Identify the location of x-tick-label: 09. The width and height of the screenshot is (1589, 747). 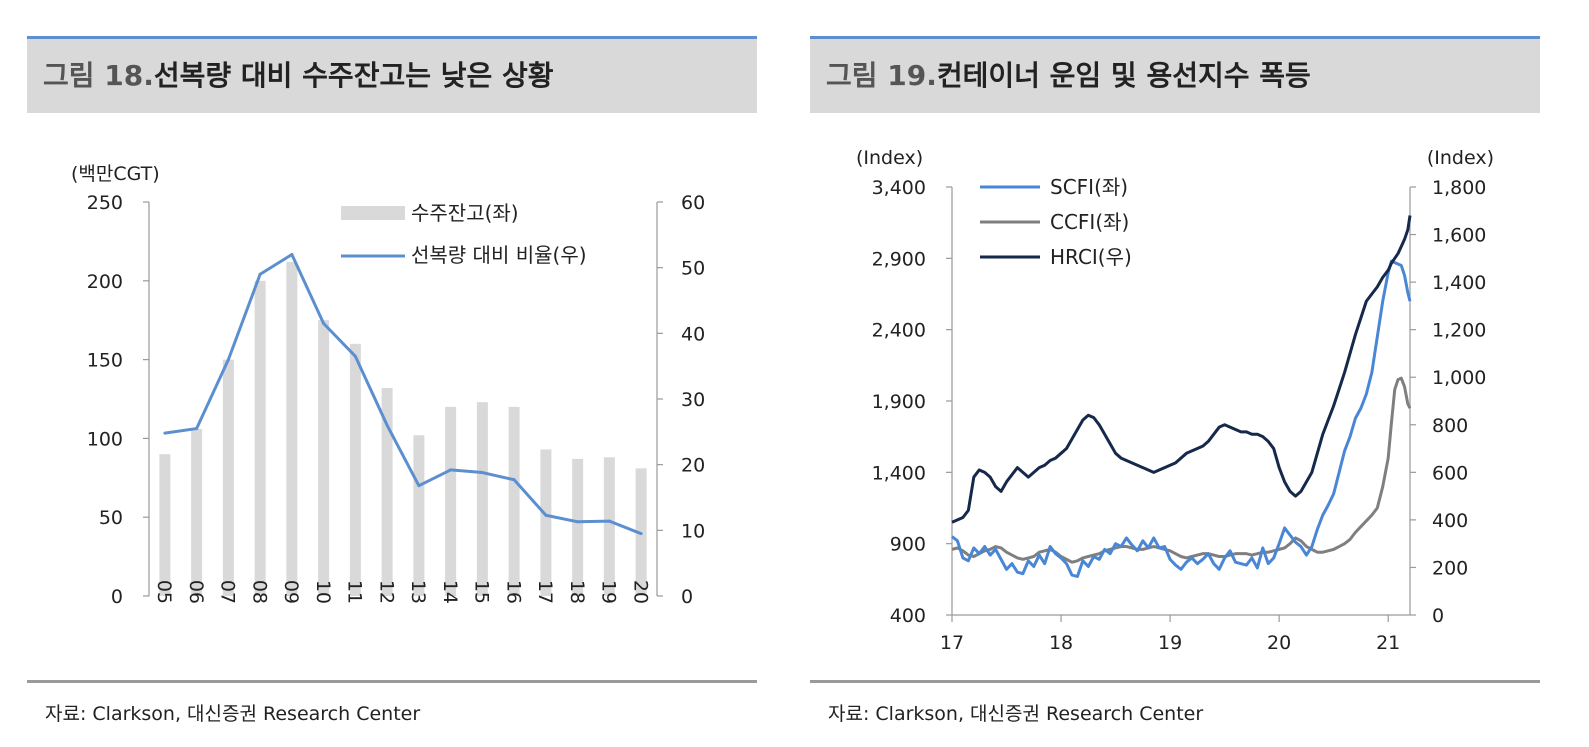
(291, 592).